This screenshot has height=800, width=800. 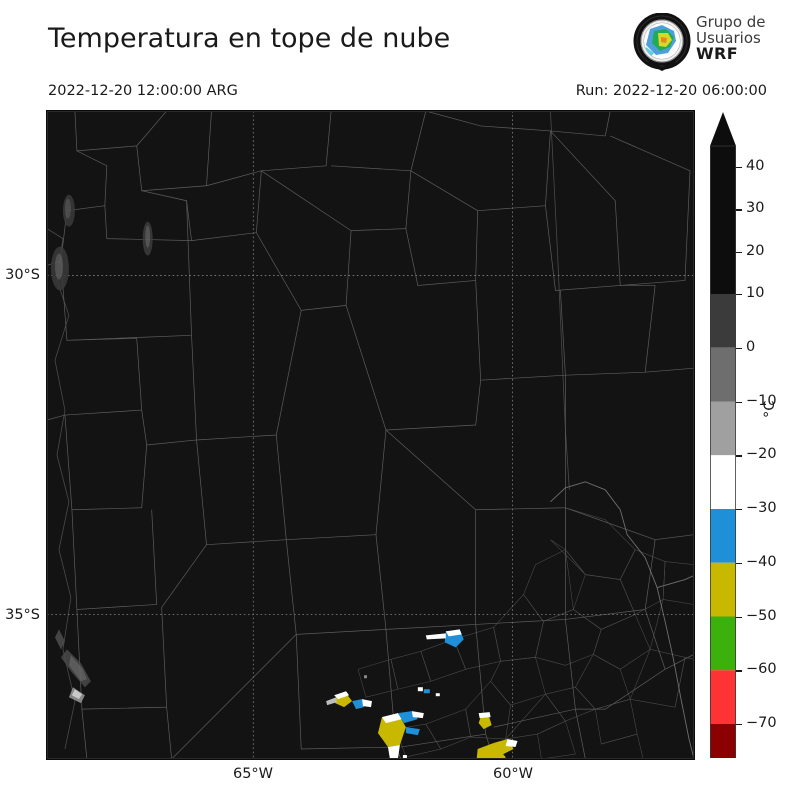 I want to click on axis-label-lon-60w: 60°W, so click(x=513, y=774).